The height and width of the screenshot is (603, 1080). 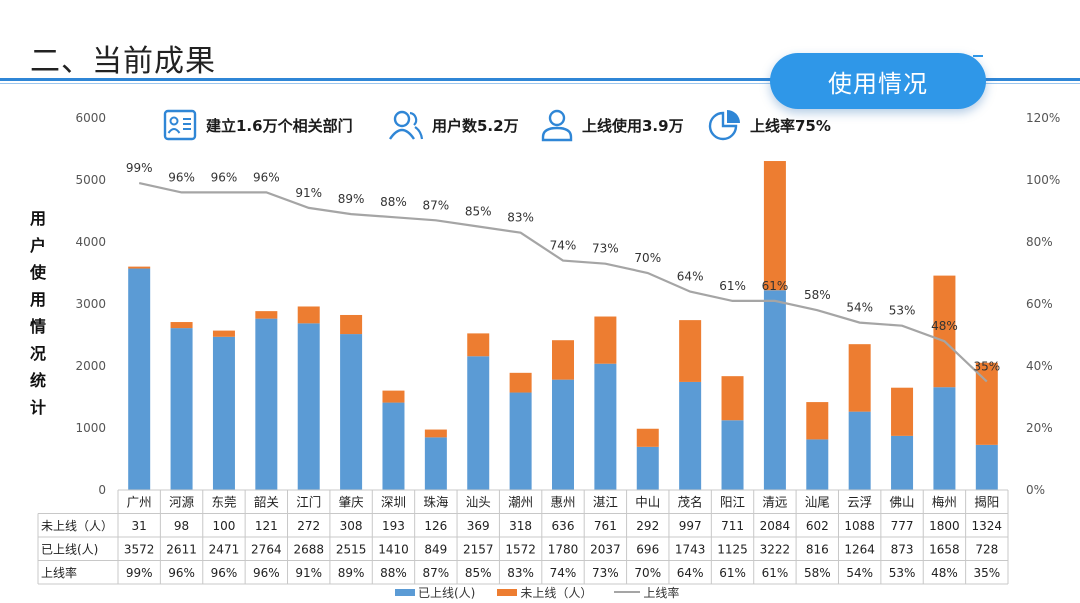 I want to click on table-cell: 2611, so click(x=181, y=549).